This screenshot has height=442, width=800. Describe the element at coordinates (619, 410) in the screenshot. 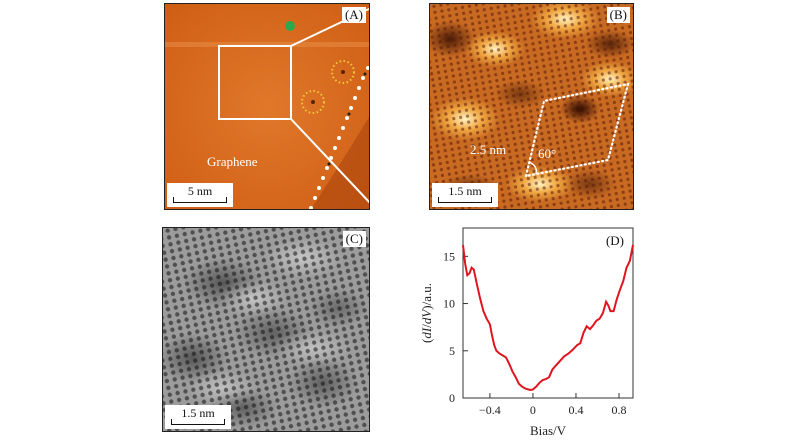

I see `x-tick-label: 0.8` at that location.